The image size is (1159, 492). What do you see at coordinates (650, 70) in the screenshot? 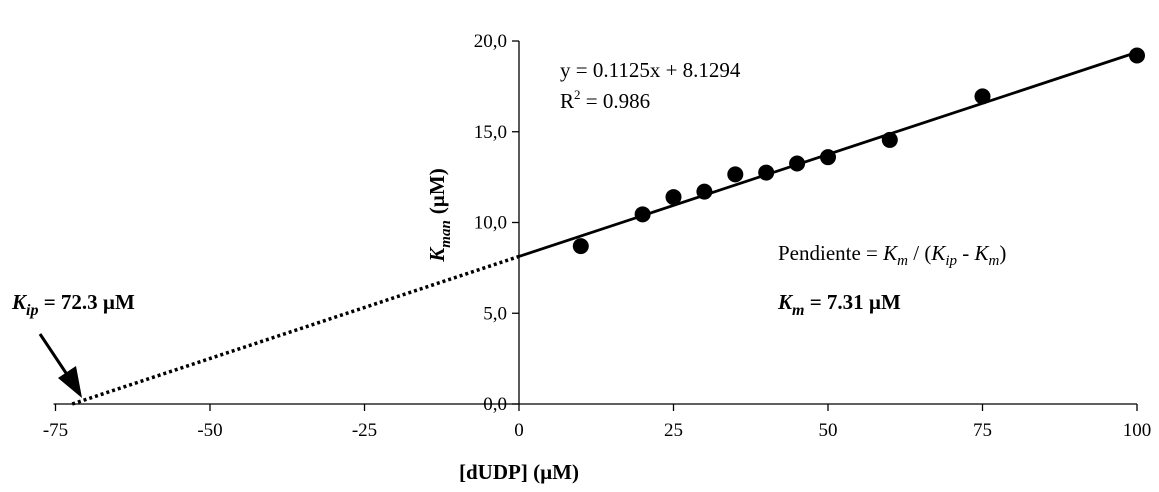
I see `equation-label: y = 0.1125x + 8.1294` at bounding box center [650, 70].